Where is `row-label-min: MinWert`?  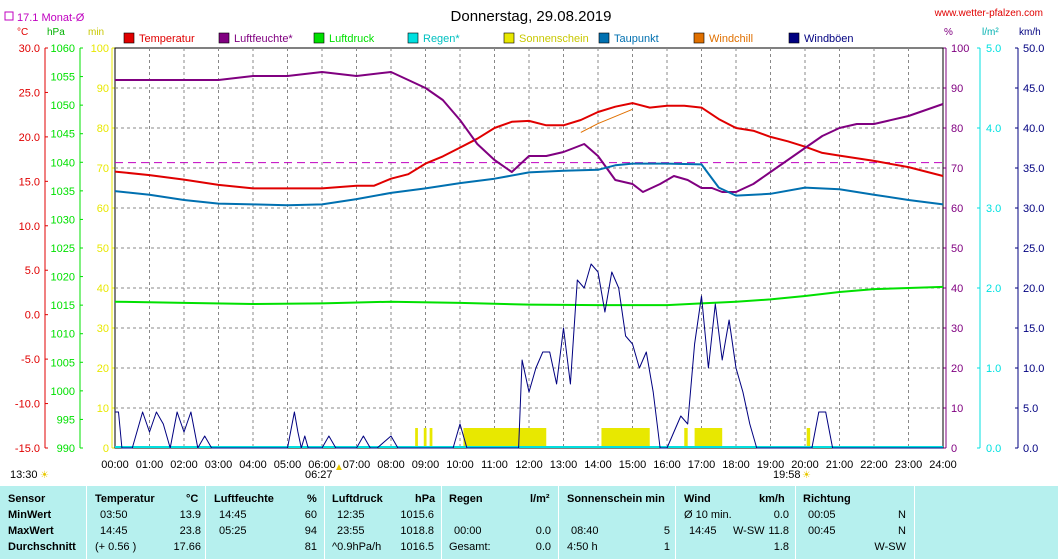 row-label-min: MinWert is located at coordinates (30, 515).